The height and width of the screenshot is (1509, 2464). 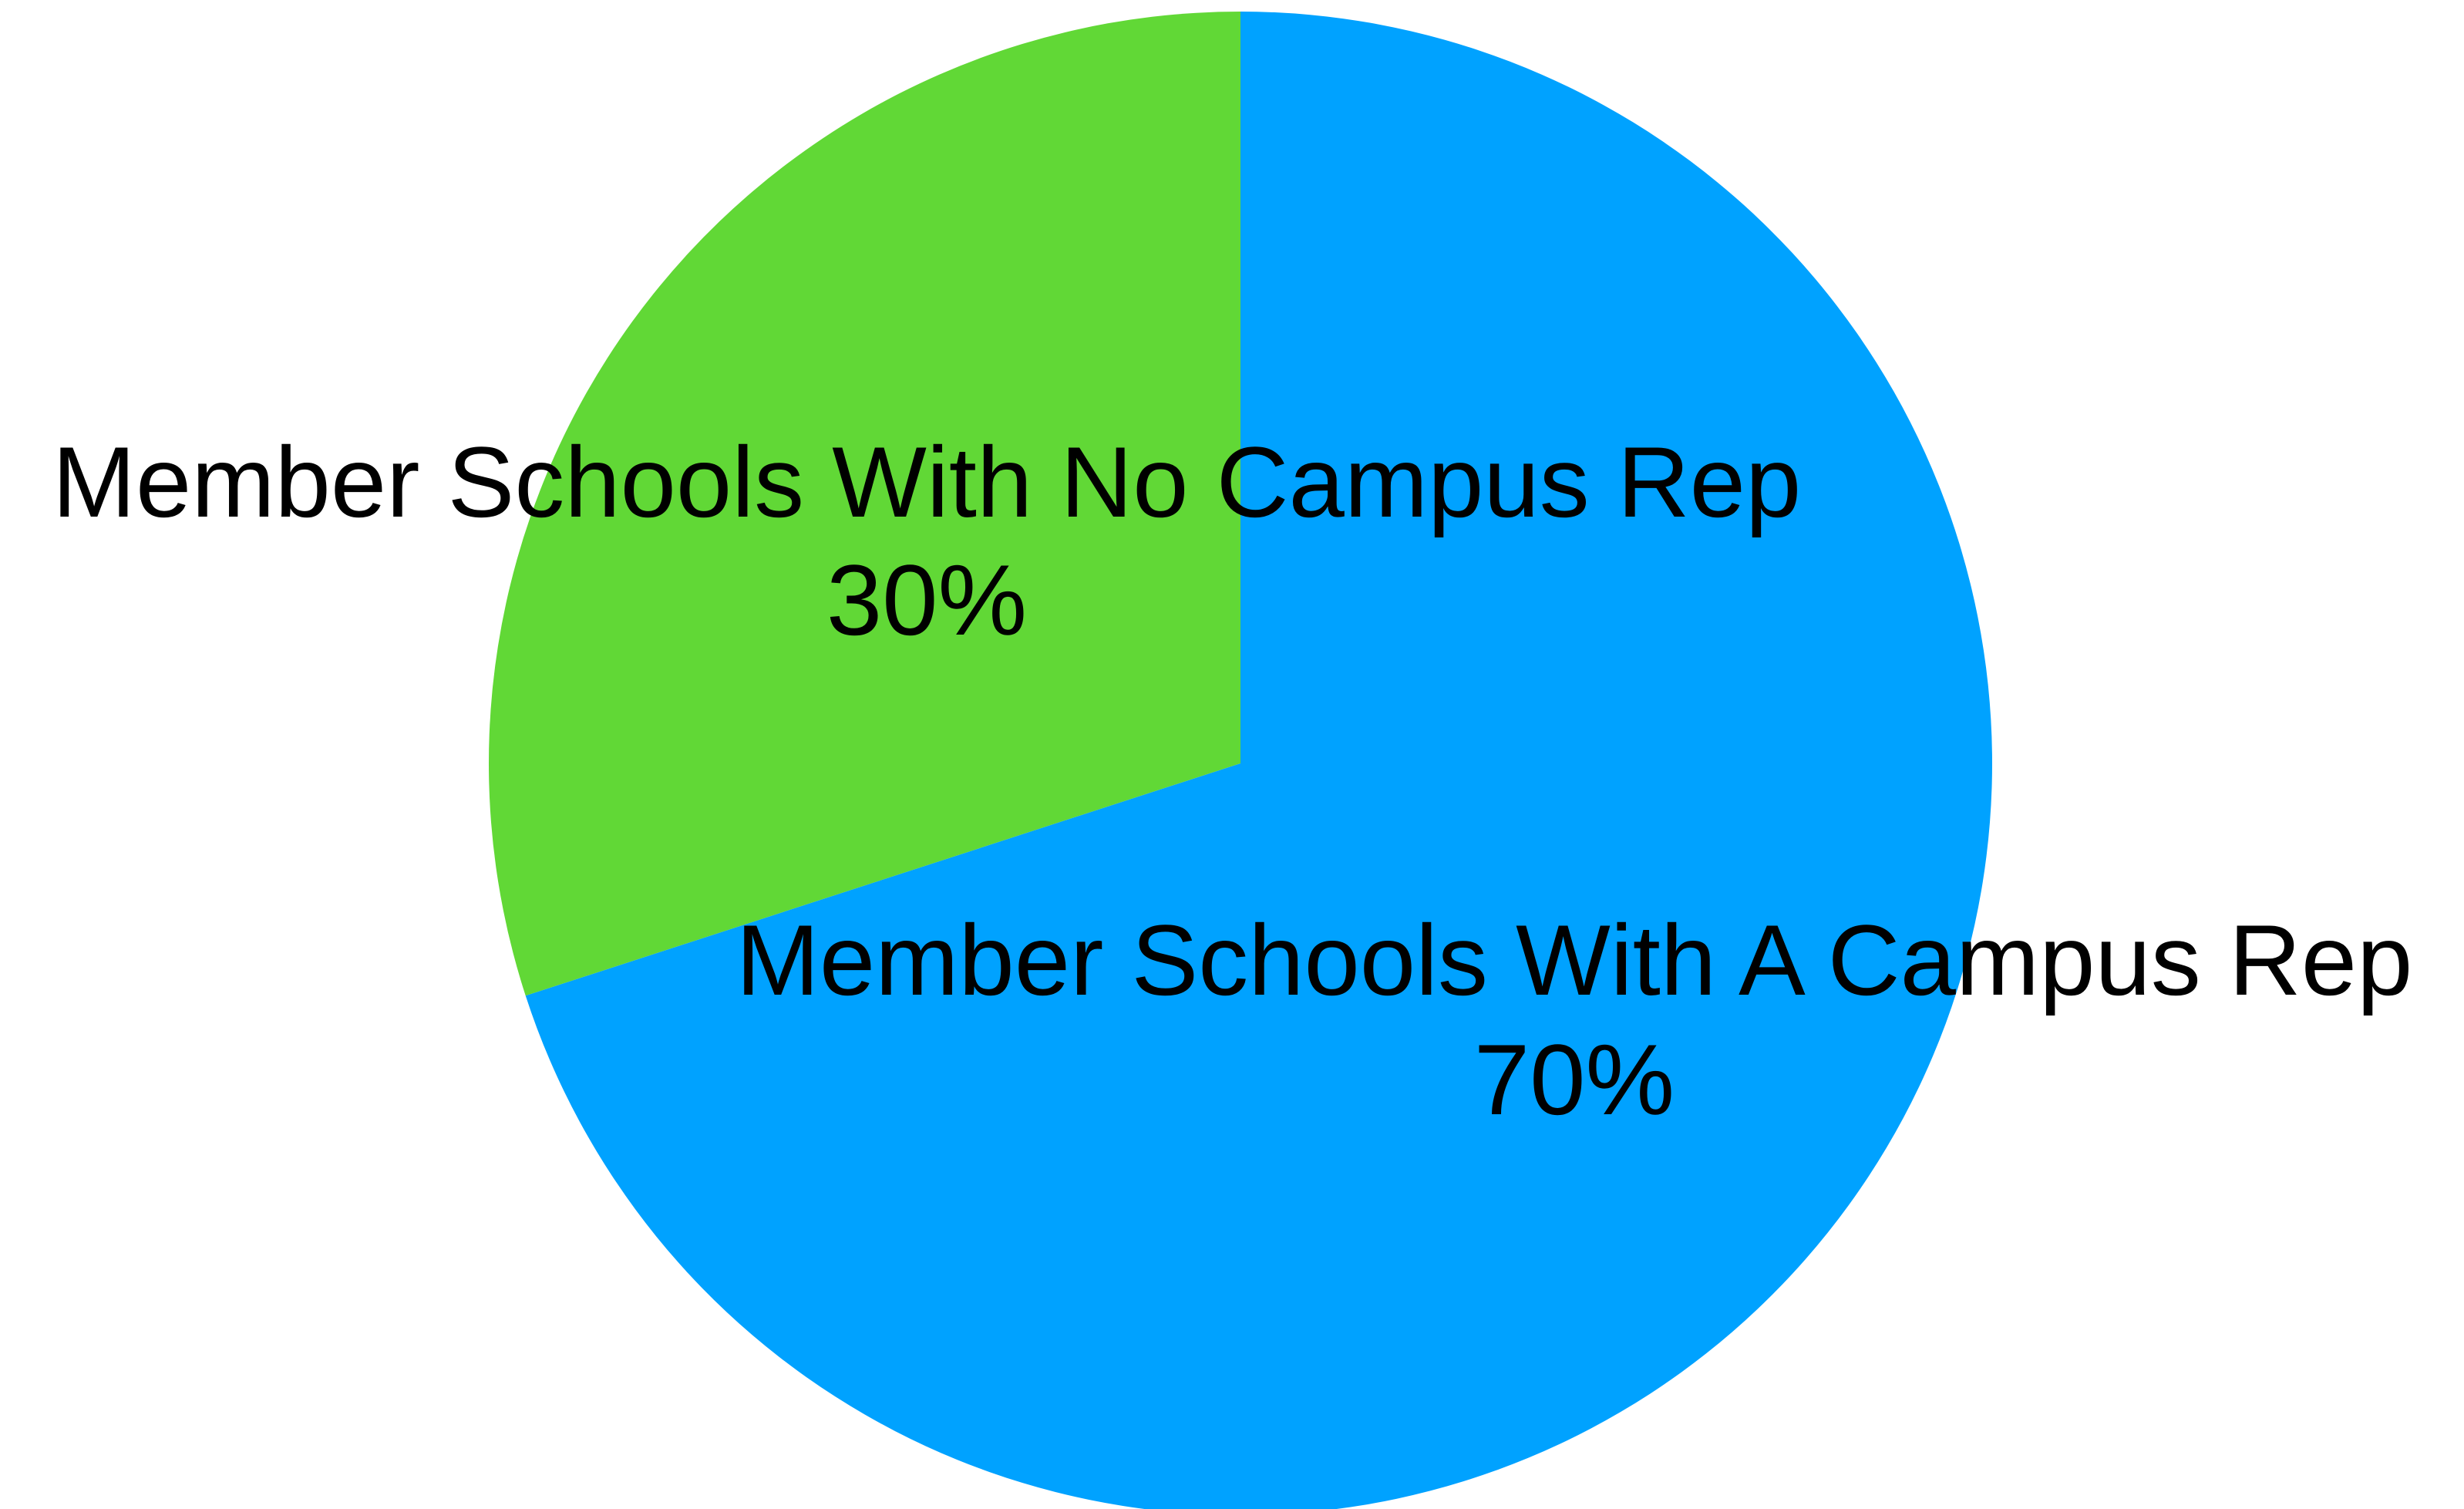 What do you see at coordinates (927, 482) in the screenshot?
I see `slice-label-no-rep: Member Schools With No Campus Rep` at bounding box center [927, 482].